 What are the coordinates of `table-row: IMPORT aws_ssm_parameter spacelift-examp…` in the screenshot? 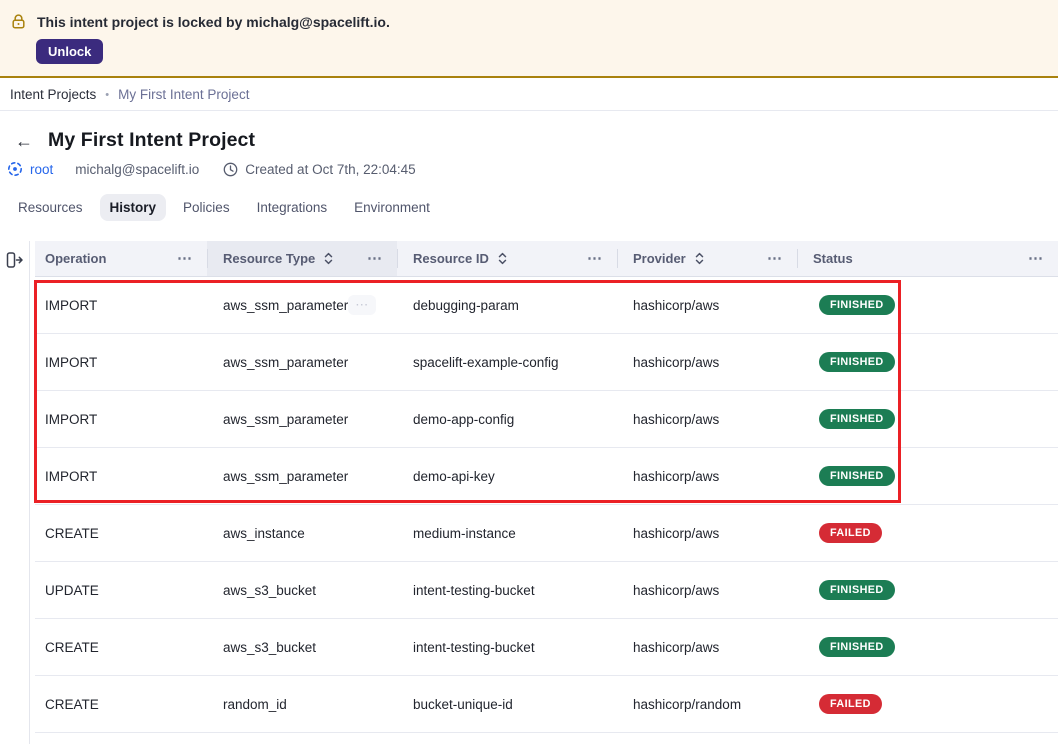 It's located at (546, 362).